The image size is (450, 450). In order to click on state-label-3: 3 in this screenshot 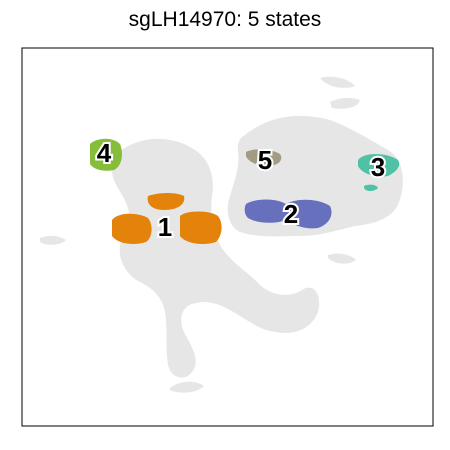, I will do `click(378, 167)`.